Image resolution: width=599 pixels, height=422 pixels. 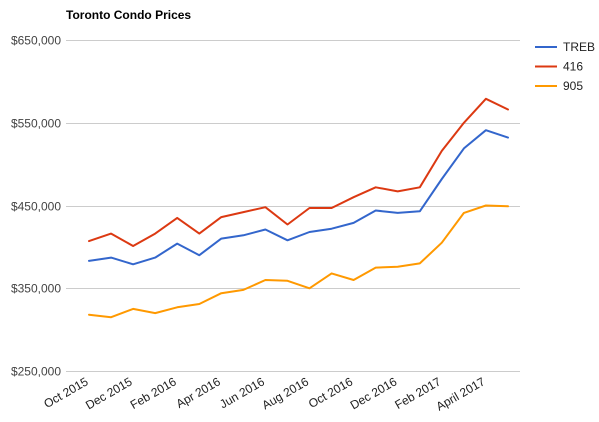 I want to click on x-tick-label: Jun 2016, so click(x=242, y=392).